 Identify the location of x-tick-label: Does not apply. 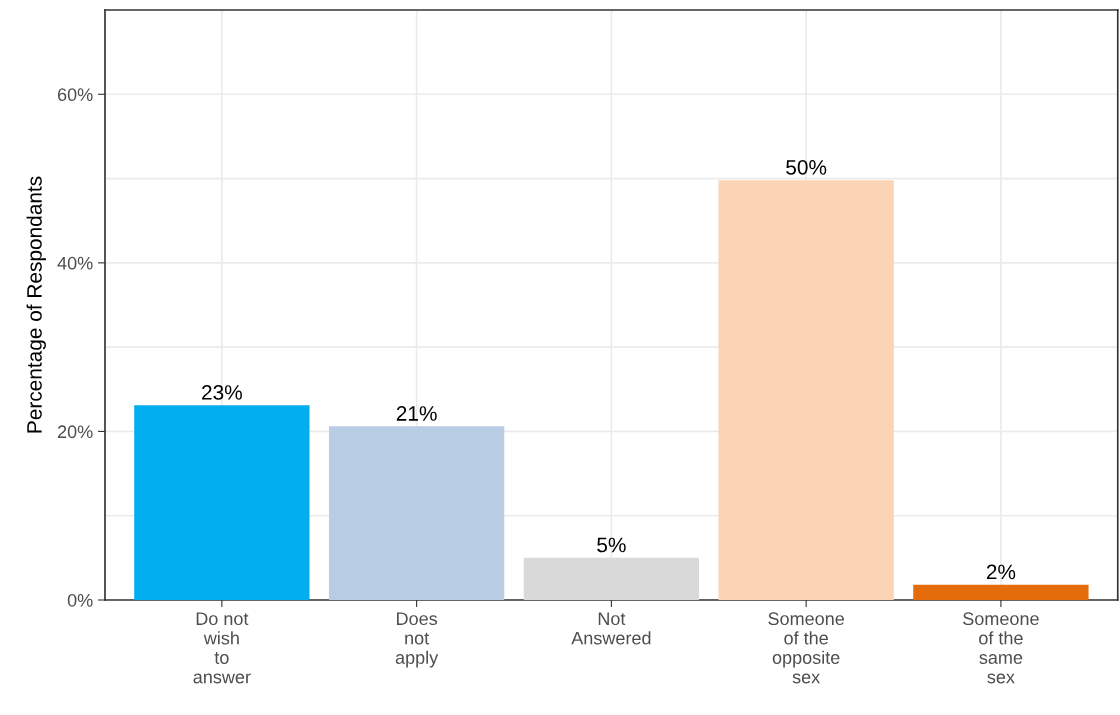
(417, 640).